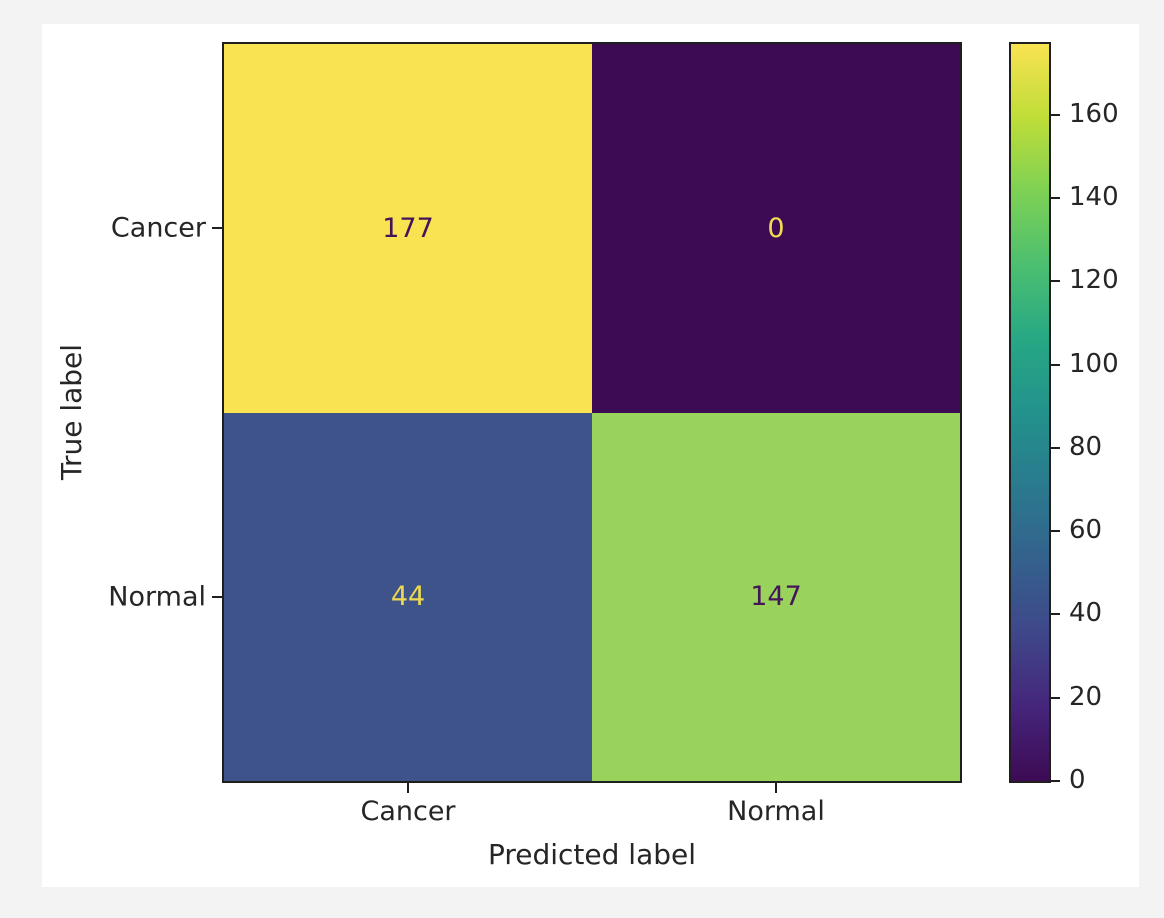 This screenshot has width=1164, height=918. I want to click on colorbar-tick-container: 0 20 40 60 80 100 120 140 160, so click(1107, 418).